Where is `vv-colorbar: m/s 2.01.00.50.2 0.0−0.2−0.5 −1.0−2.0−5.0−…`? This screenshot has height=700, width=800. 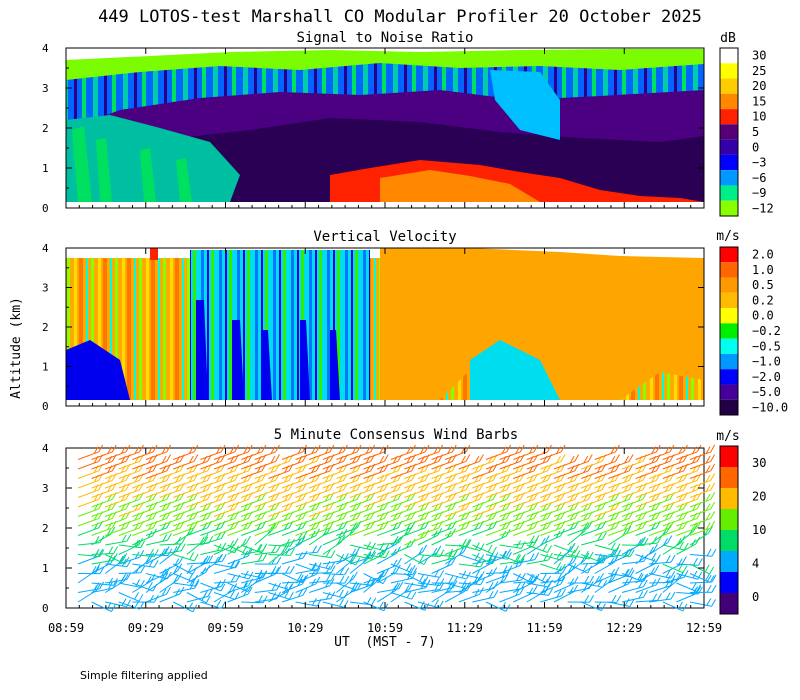 vv-colorbar: m/s 2.01.00.50.2 0.0−0.2−0.5 −1.0−2.0−5.0−… is located at coordinates (752, 322).